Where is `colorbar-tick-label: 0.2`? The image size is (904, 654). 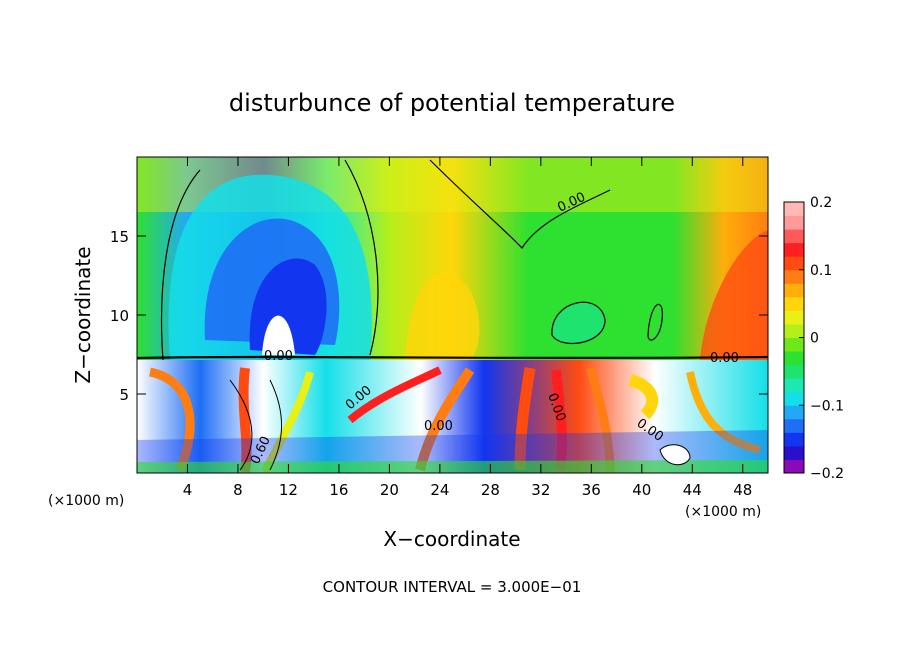
colorbar-tick-label: 0.2 is located at coordinates (821, 203).